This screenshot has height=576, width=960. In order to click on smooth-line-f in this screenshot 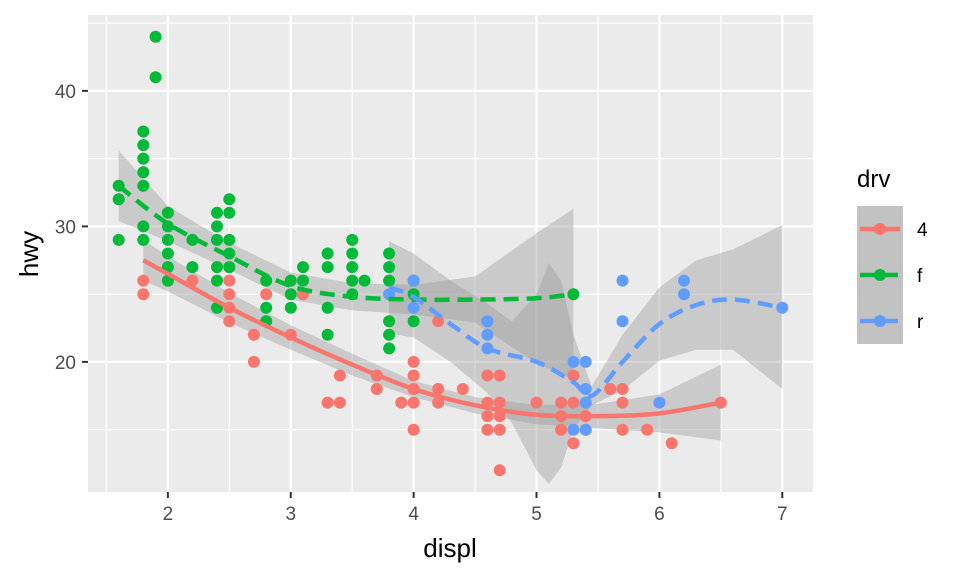, I will do `click(345, 243)`.